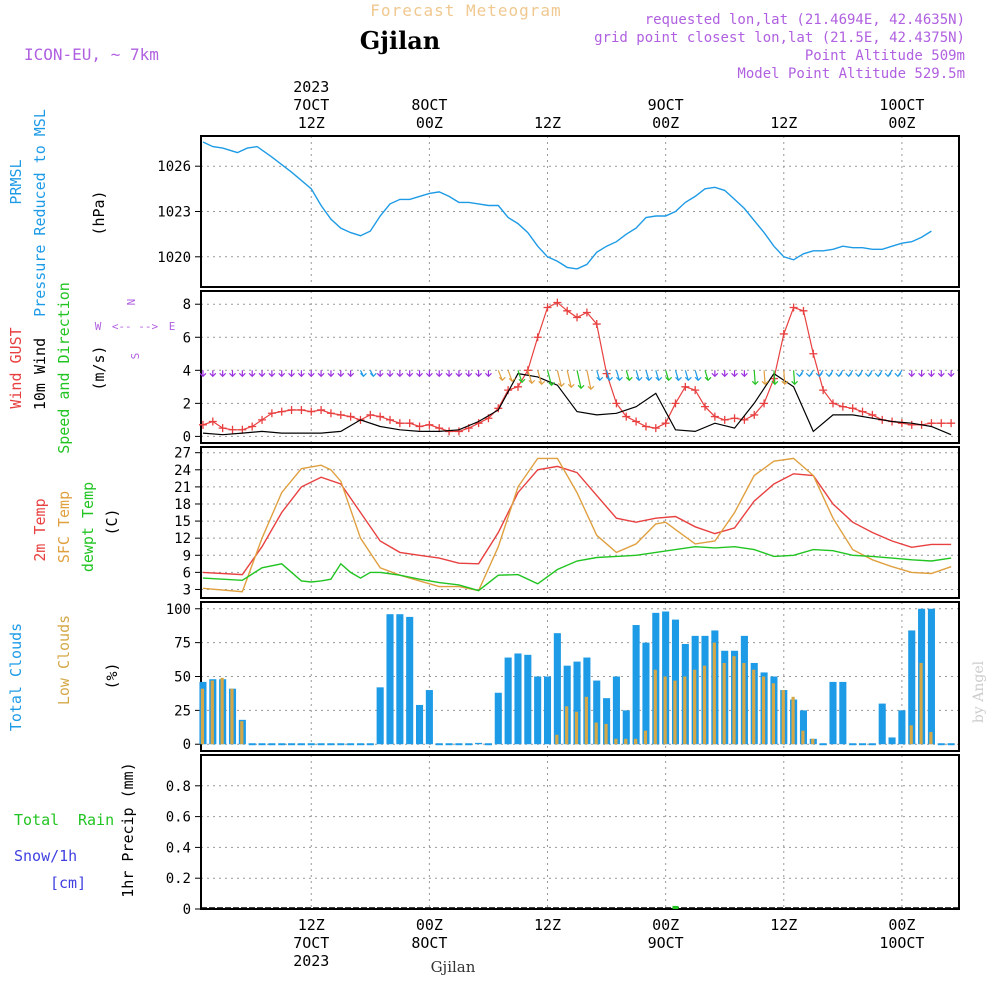  Describe the element at coordinates (91, 54) in the screenshot. I see `header-model: ICON-EU, ~ 7km` at that location.